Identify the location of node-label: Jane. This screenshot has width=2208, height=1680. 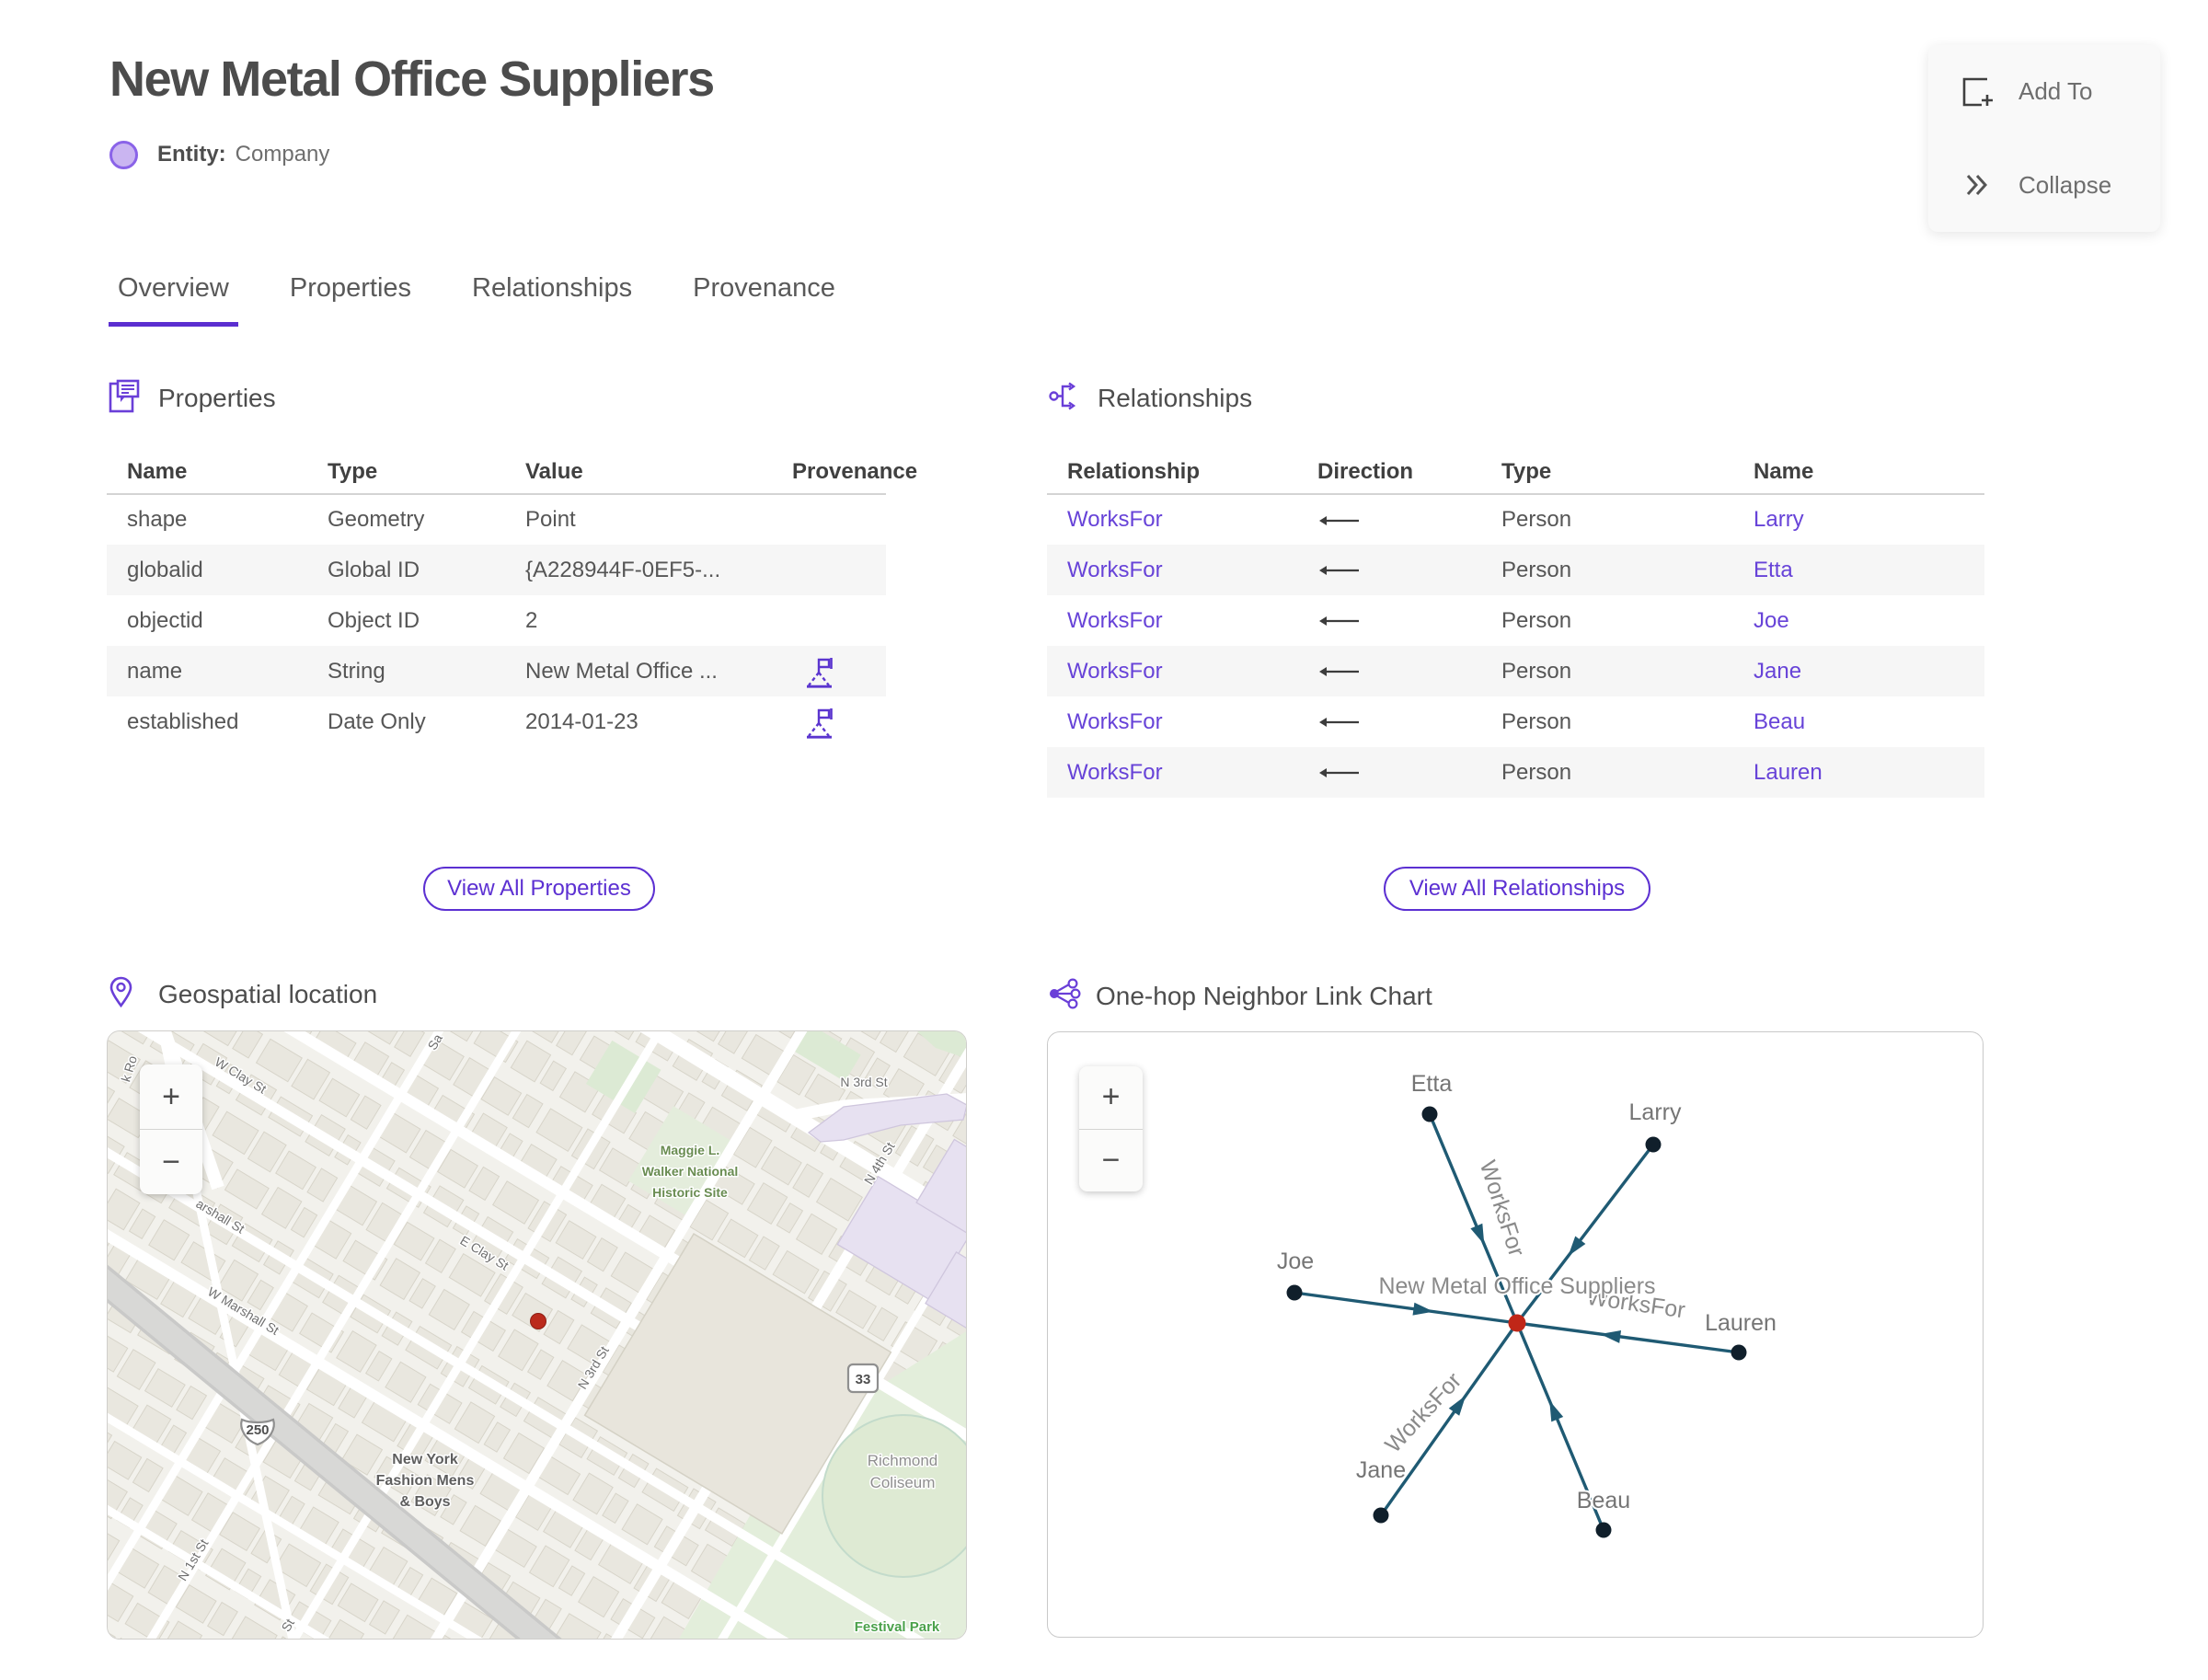
(1381, 1470).